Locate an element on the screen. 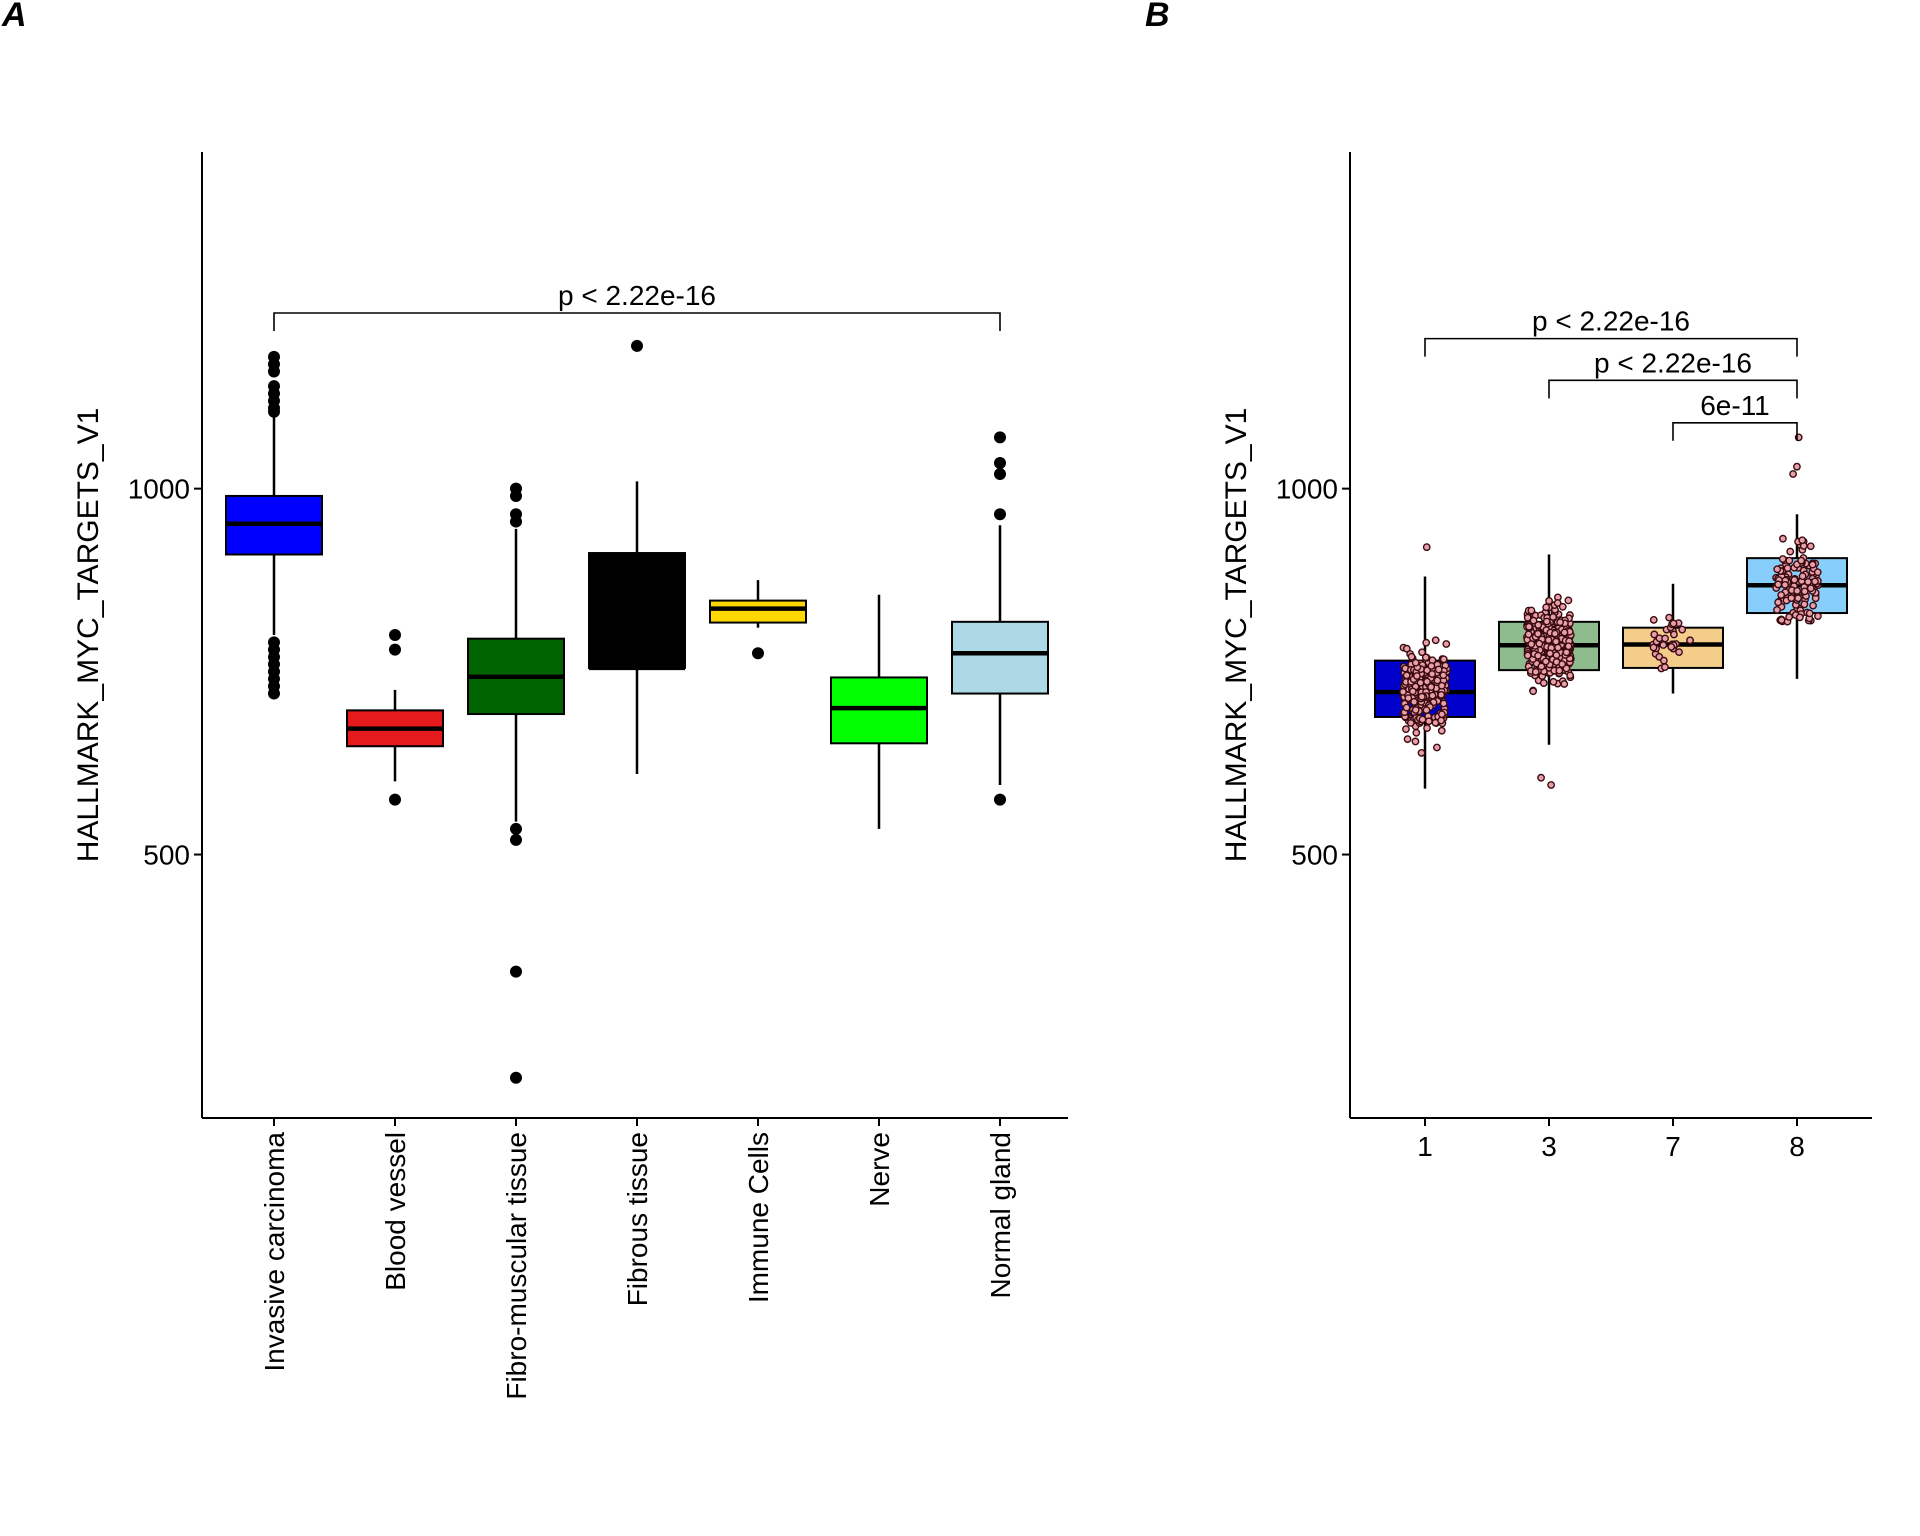  panel-a-x-tick-label-blood-vessel: Blood vessel is located at coordinates (395, 1211).